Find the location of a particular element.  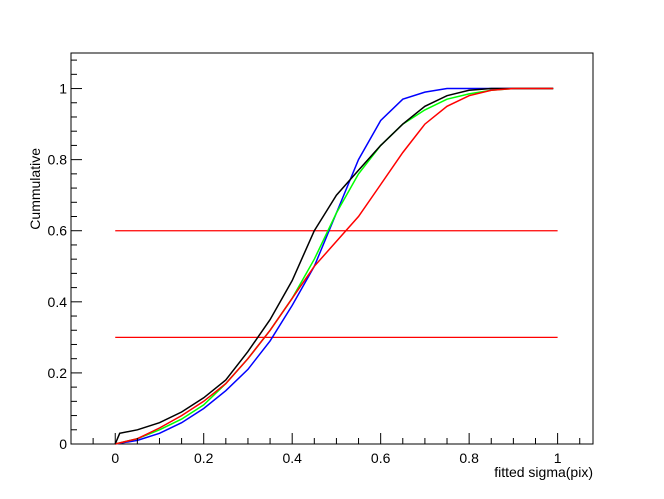

y-tick-label: 0.2 is located at coordinates (58, 373).